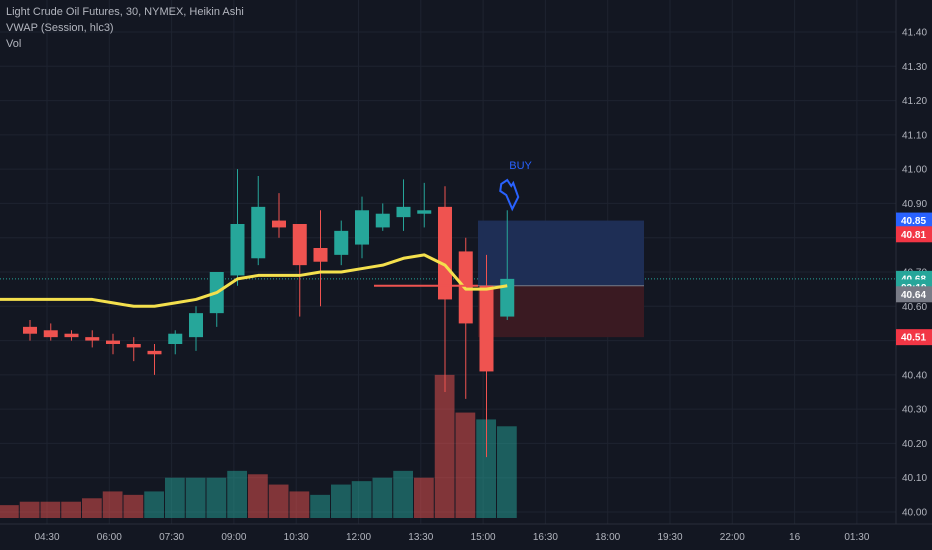 Image resolution: width=932 pixels, height=550 pixels. I want to click on price-label-text: 40.81, so click(913, 235).